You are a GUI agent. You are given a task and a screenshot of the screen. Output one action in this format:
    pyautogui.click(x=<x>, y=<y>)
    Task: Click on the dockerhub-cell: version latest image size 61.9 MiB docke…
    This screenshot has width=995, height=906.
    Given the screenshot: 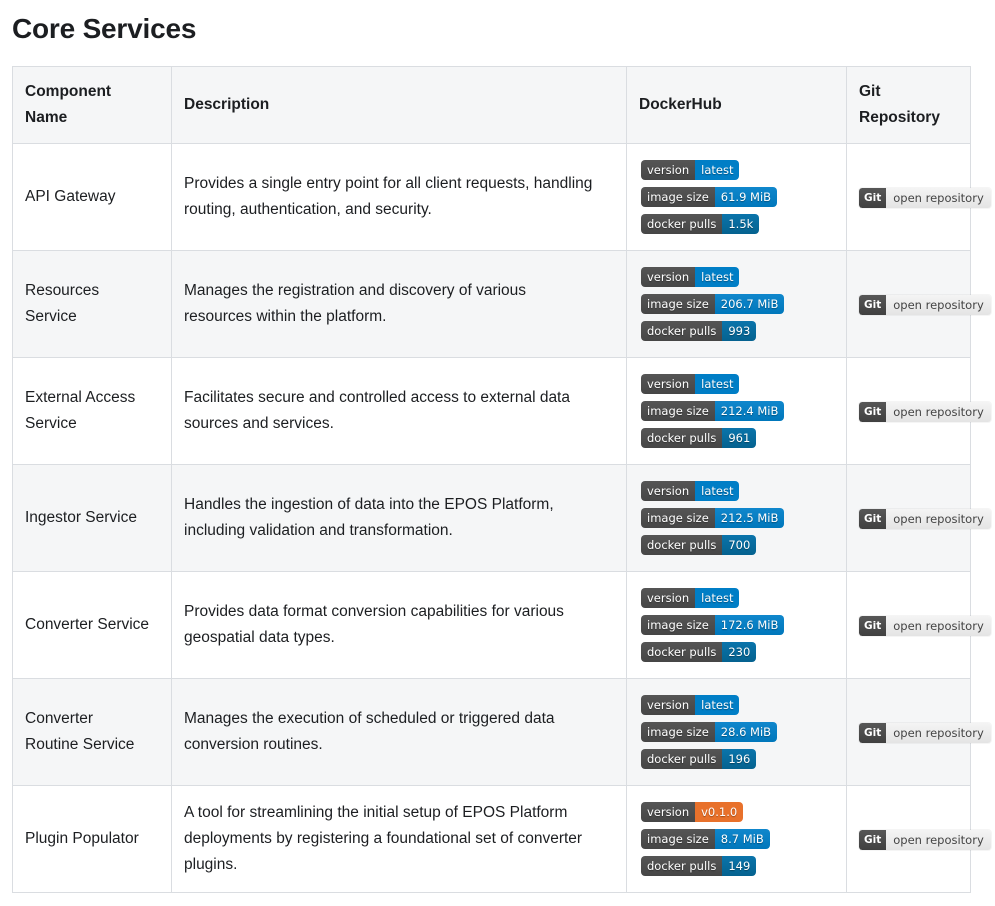 What is the action you would take?
    pyautogui.click(x=736, y=197)
    